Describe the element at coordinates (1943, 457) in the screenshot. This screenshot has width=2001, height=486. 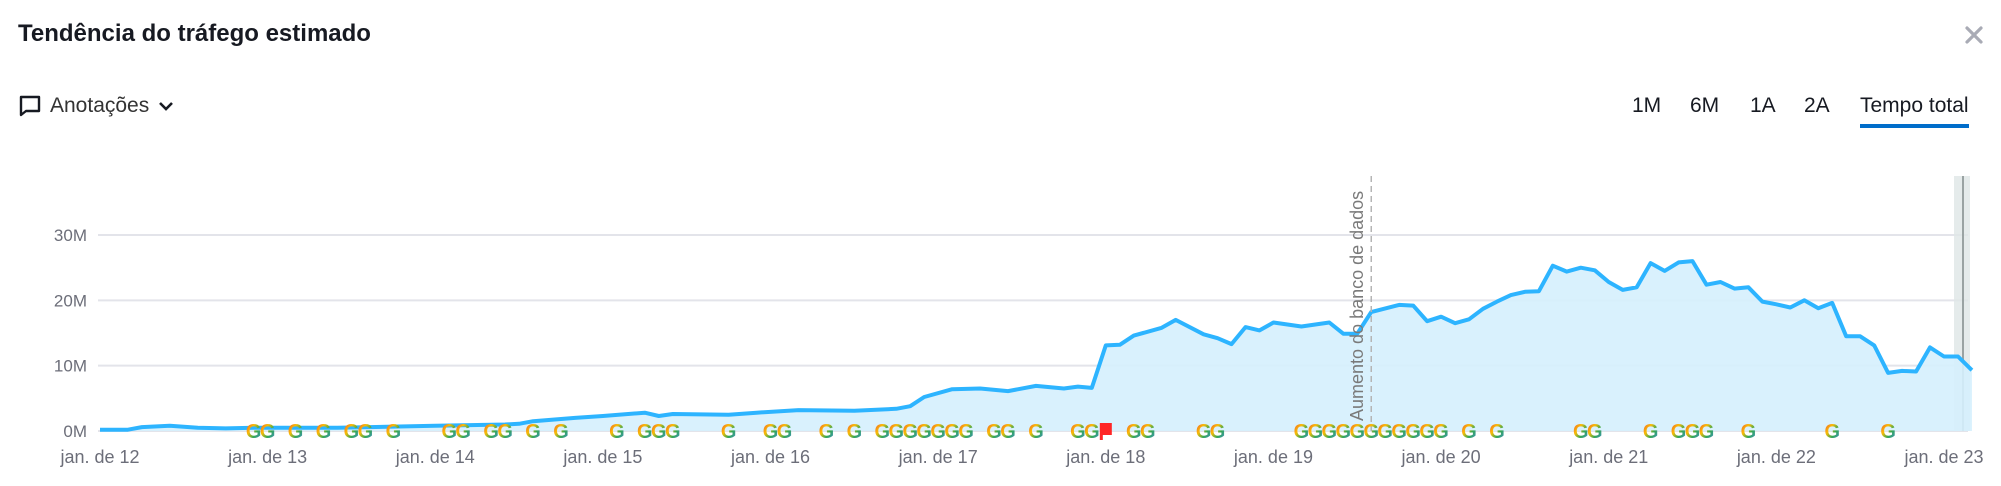
I see `x-tick-label: jan. de 23` at that location.